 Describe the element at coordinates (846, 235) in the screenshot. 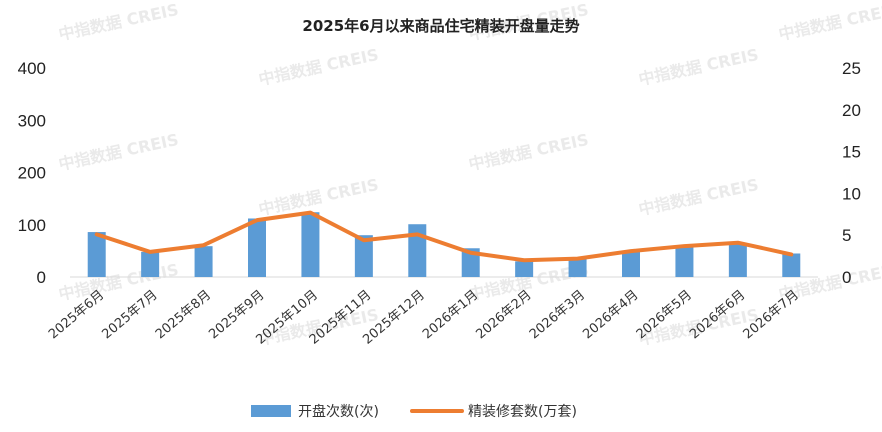

I see `y-right-tick-label: 5` at that location.